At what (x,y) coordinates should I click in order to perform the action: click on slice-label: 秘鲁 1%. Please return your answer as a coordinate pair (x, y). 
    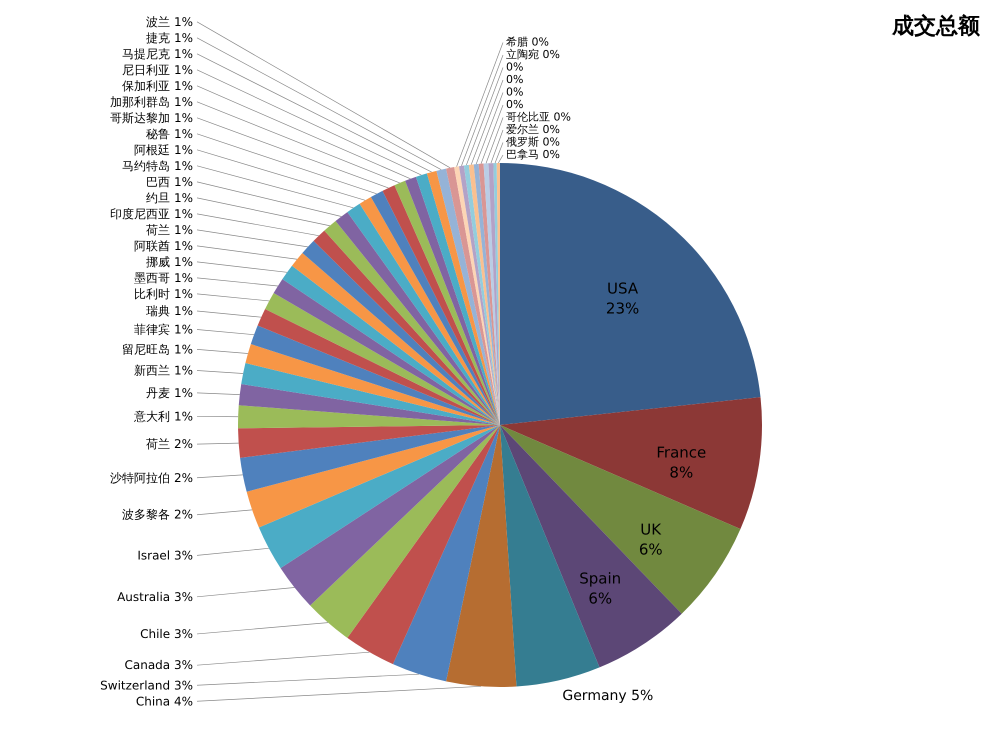
    Looking at the image, I should click on (169, 133).